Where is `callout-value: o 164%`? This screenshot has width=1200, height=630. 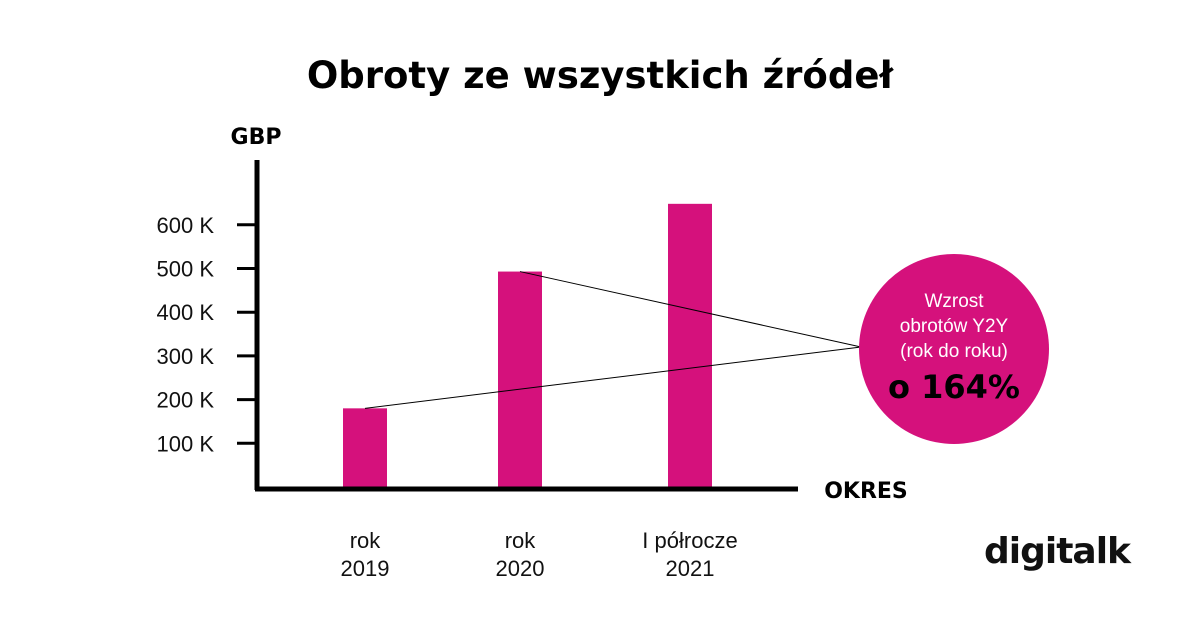 callout-value: o 164% is located at coordinates (954, 387).